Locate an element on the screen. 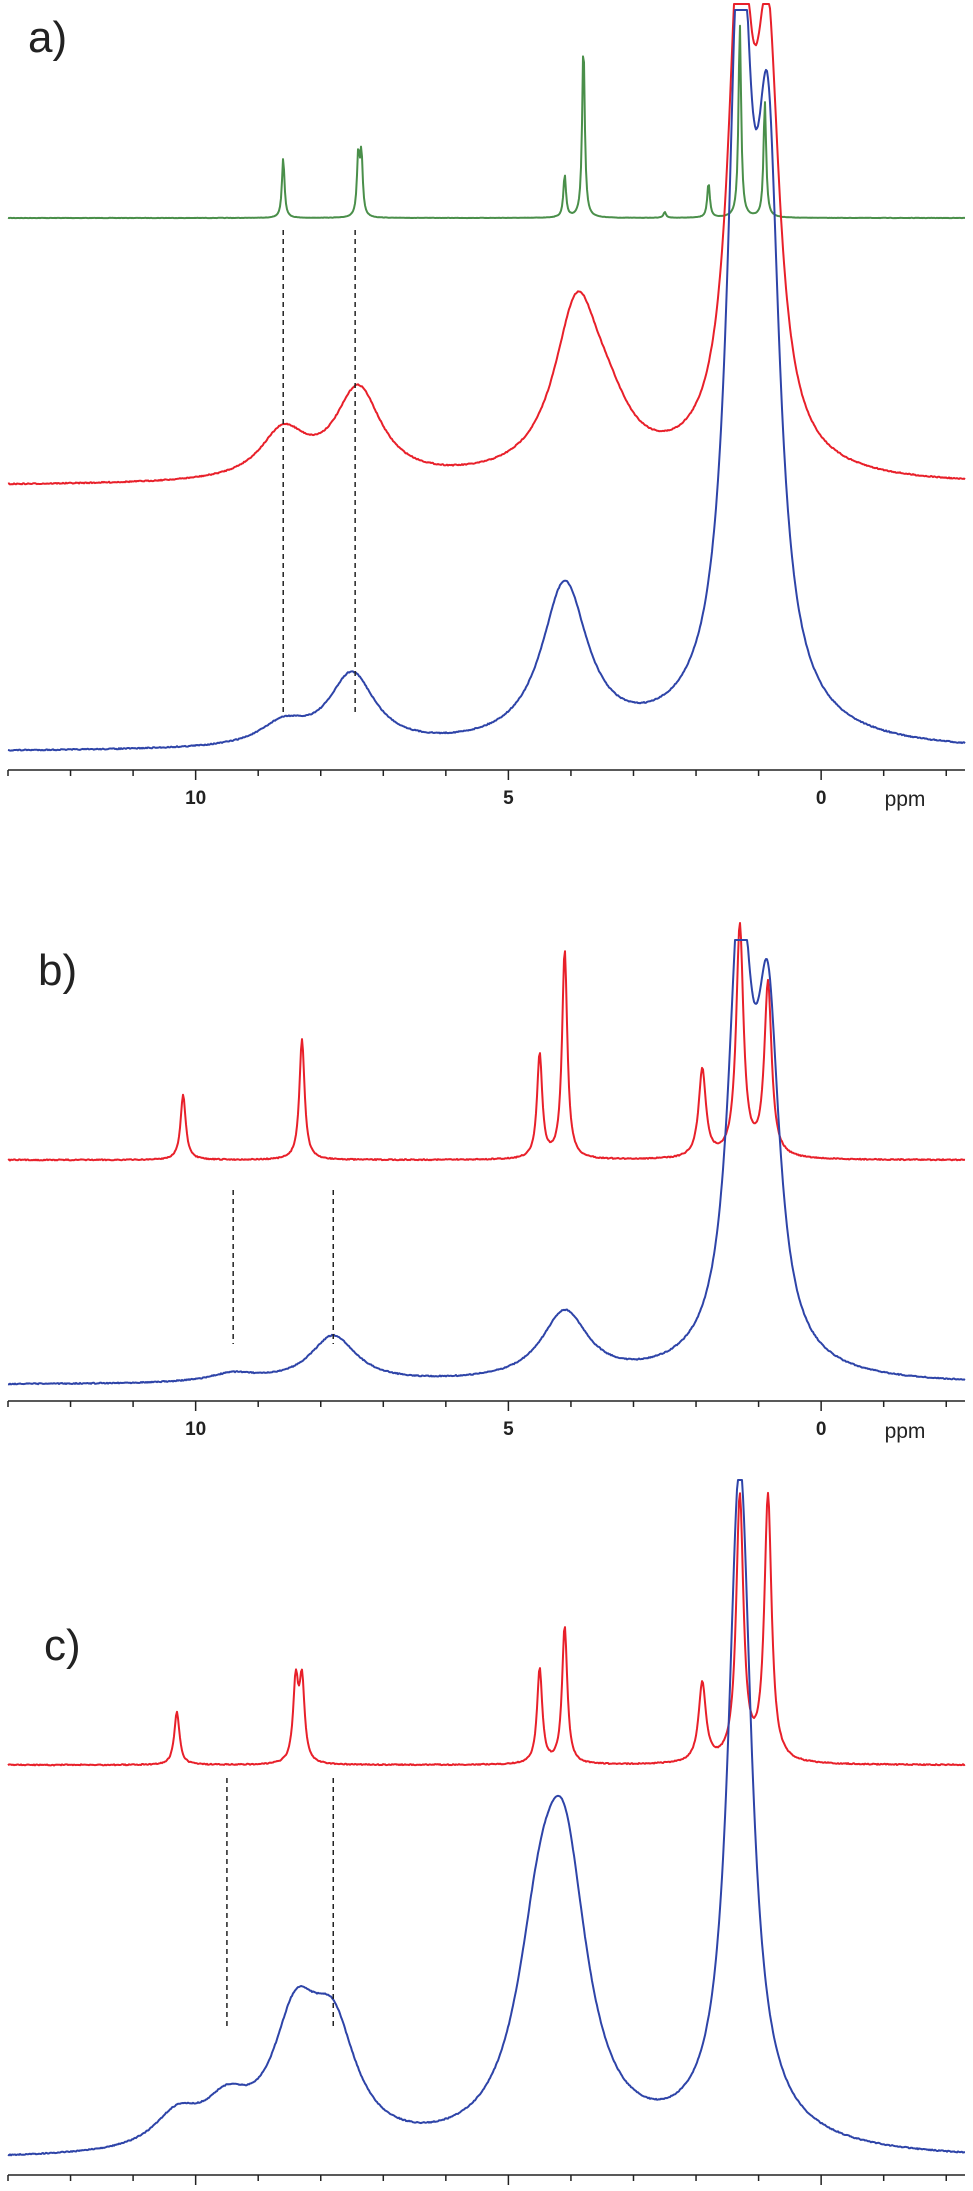 This screenshot has width=973, height=2191. panel-label: c) is located at coordinates (62, 1645).